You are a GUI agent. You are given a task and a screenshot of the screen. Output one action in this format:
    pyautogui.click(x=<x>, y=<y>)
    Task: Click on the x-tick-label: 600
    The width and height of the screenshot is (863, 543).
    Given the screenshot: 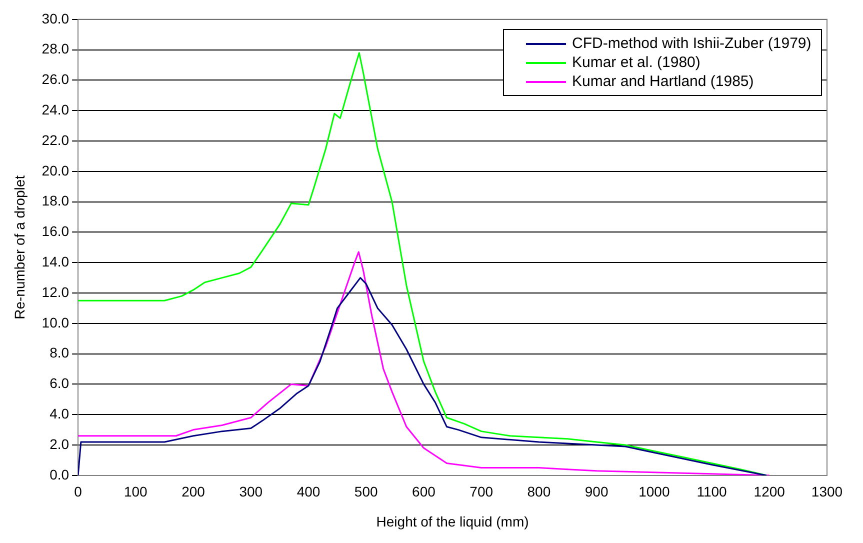 What is the action you would take?
    pyautogui.click(x=424, y=492)
    